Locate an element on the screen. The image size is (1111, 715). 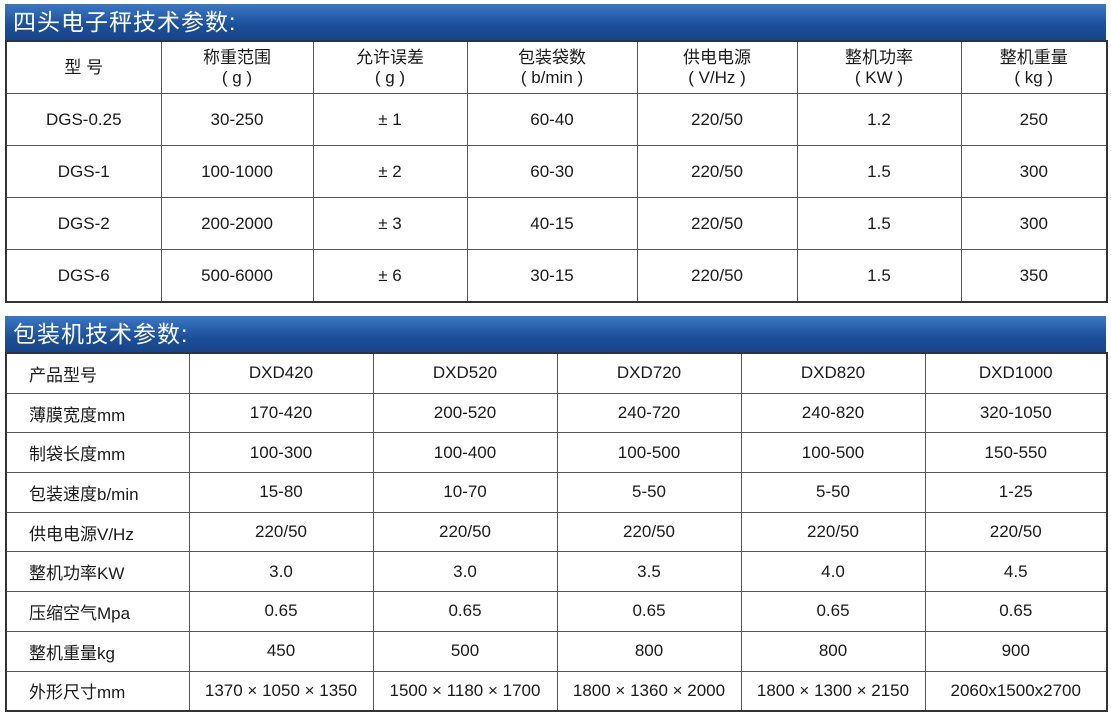
table-row: DGS-1 100-1000 ± 2 60-30 220/50 1.5 300 is located at coordinates (556, 171).